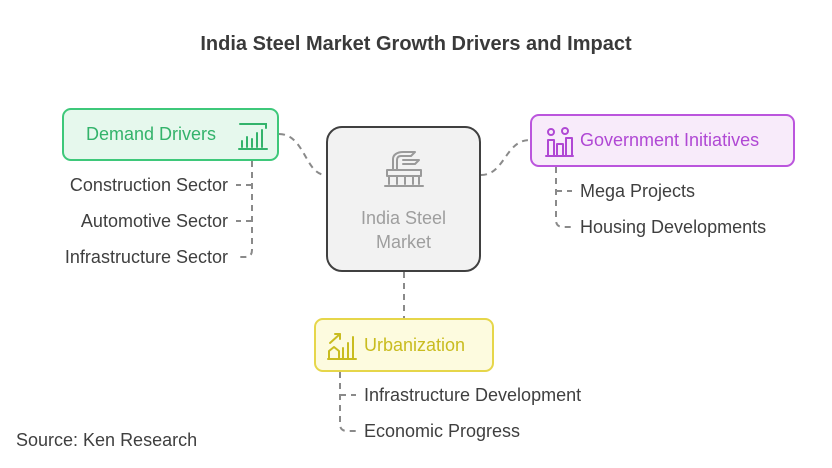 The image size is (832, 468). Describe the element at coordinates (404, 173) in the screenshot. I see `steel-factory-icon` at that location.